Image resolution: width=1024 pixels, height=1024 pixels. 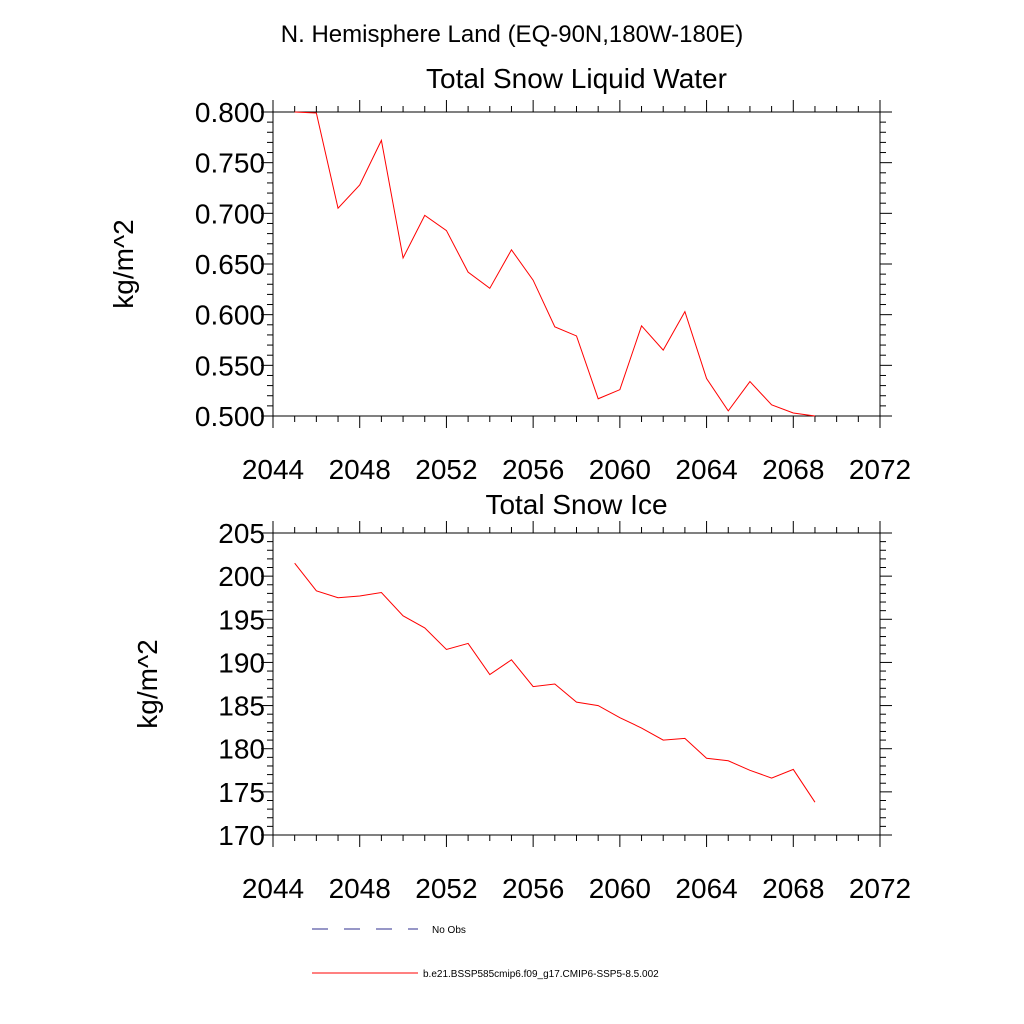 I want to click on y-tick-label: 0.700, so click(x=230, y=213).